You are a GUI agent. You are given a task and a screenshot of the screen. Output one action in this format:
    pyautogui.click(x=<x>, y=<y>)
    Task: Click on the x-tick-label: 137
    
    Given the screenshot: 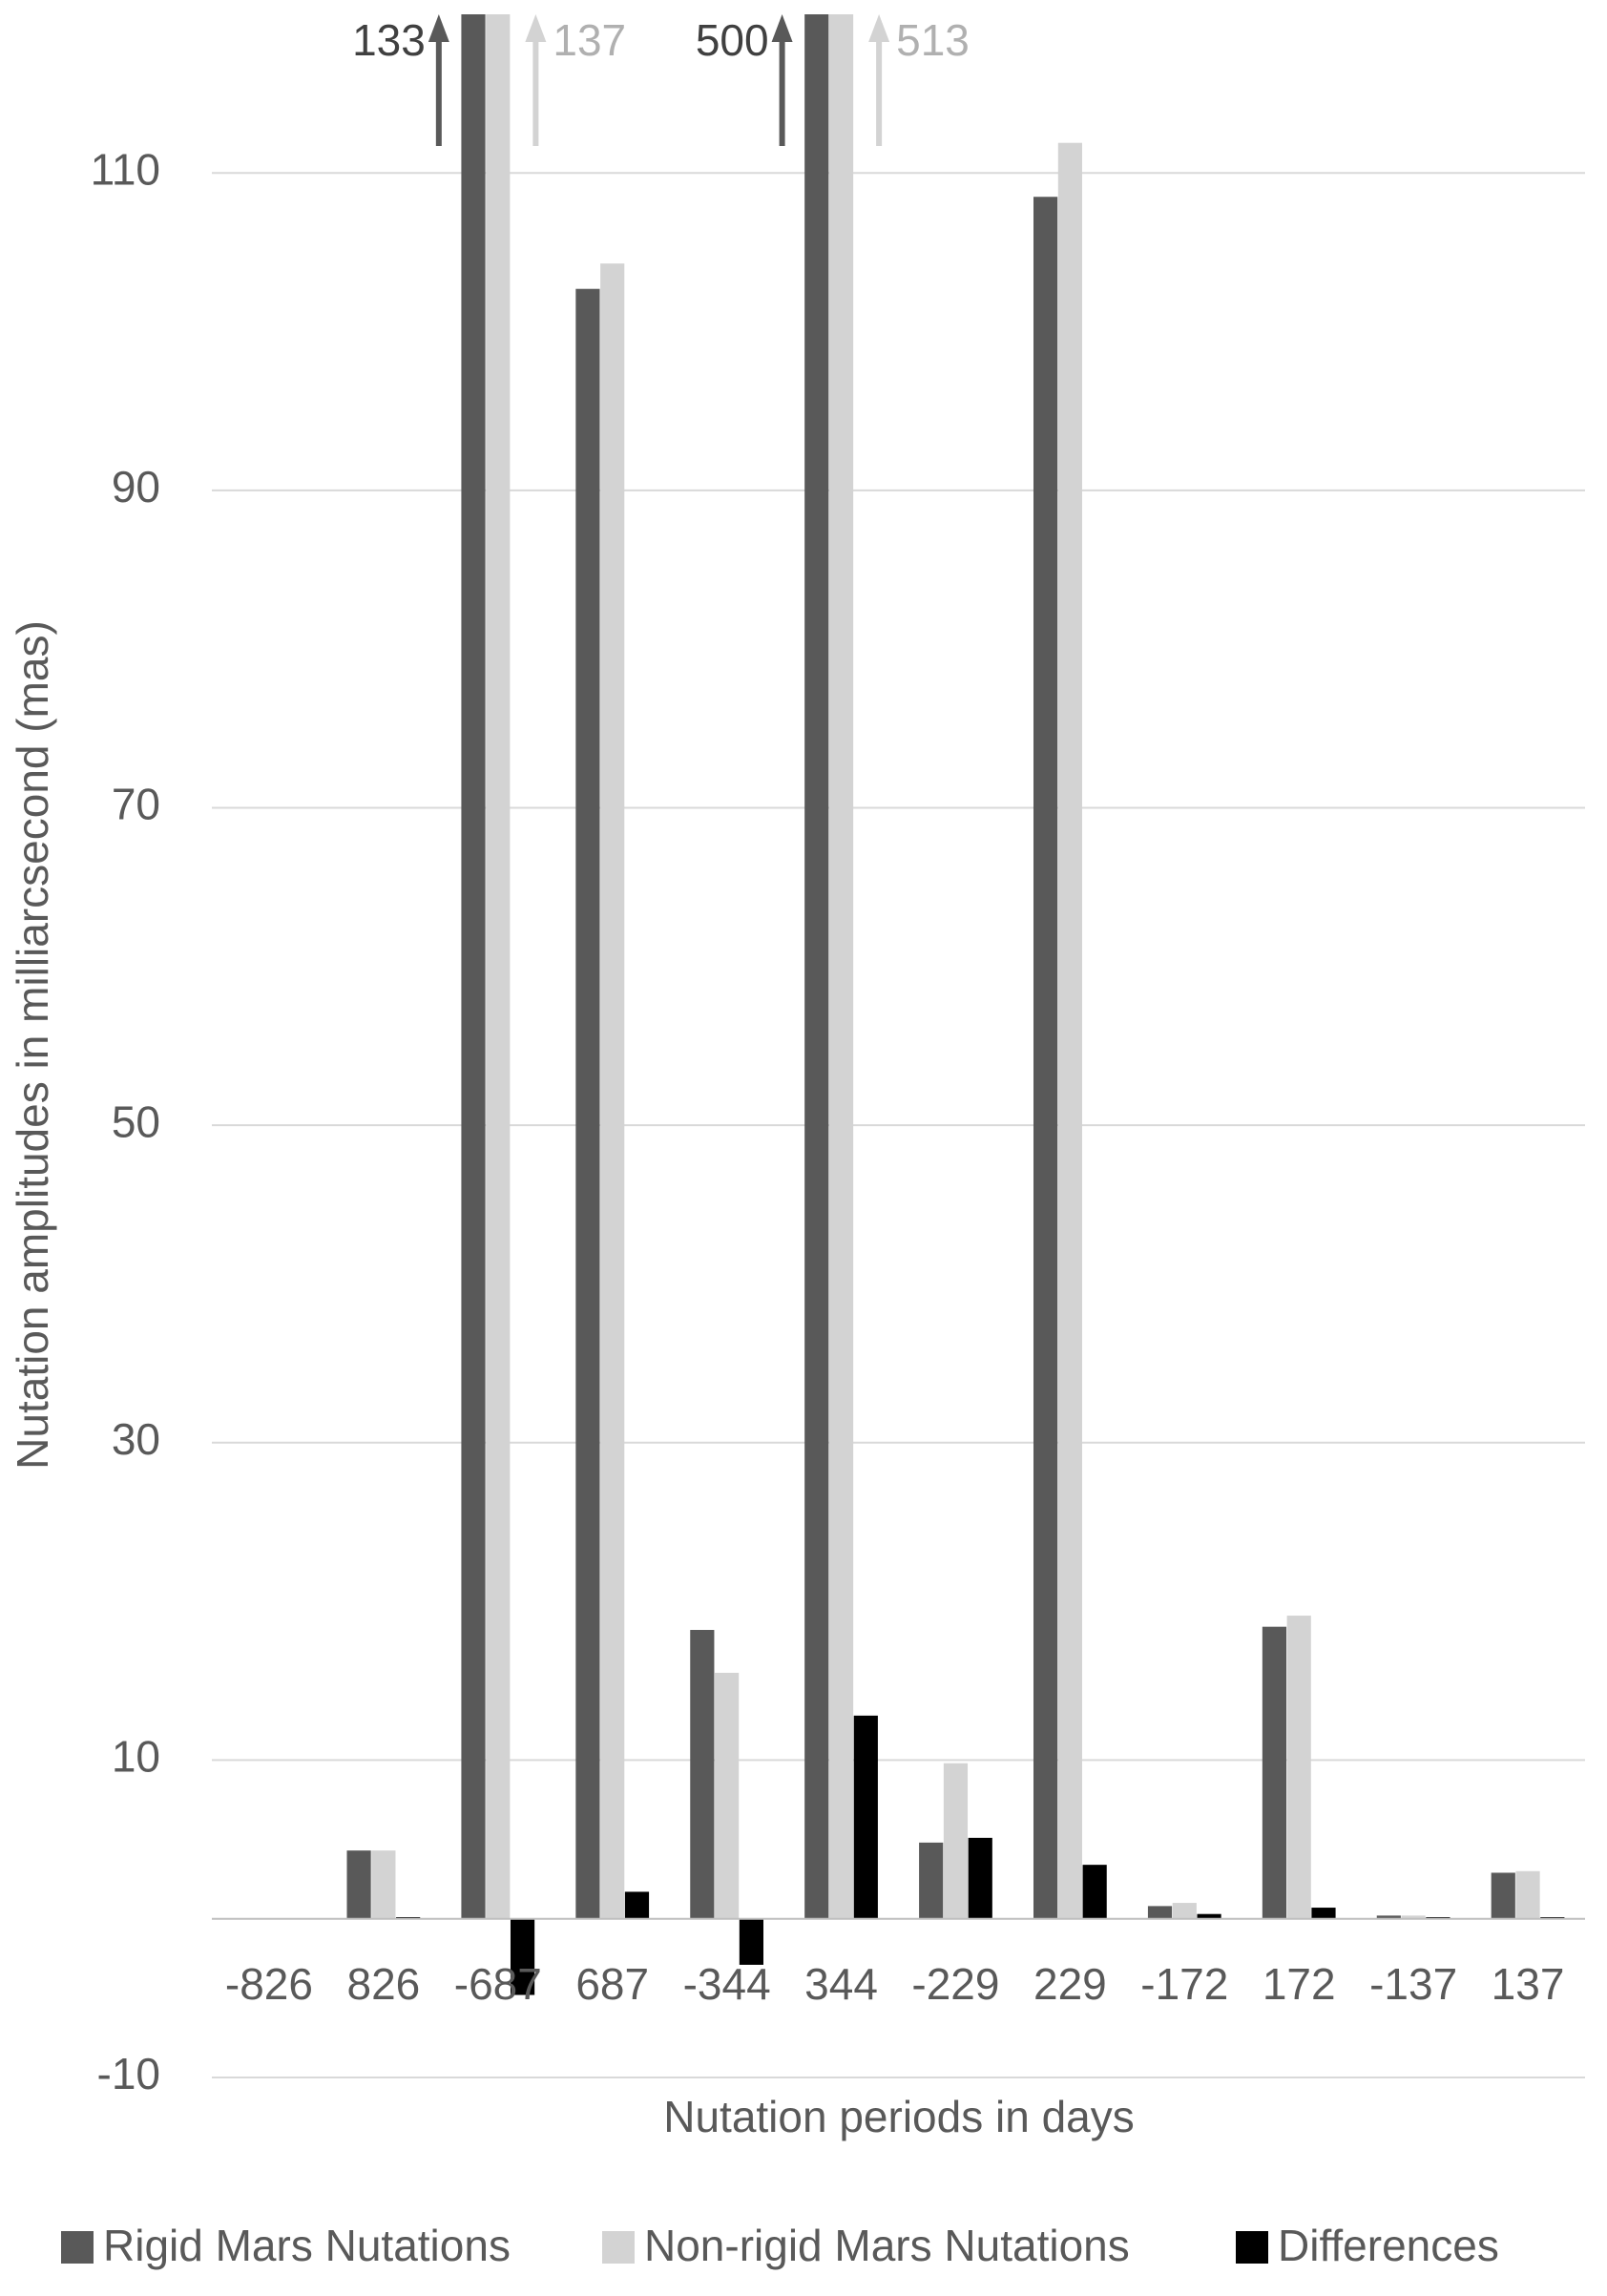 What is the action you would take?
    pyautogui.click(x=1529, y=1984)
    